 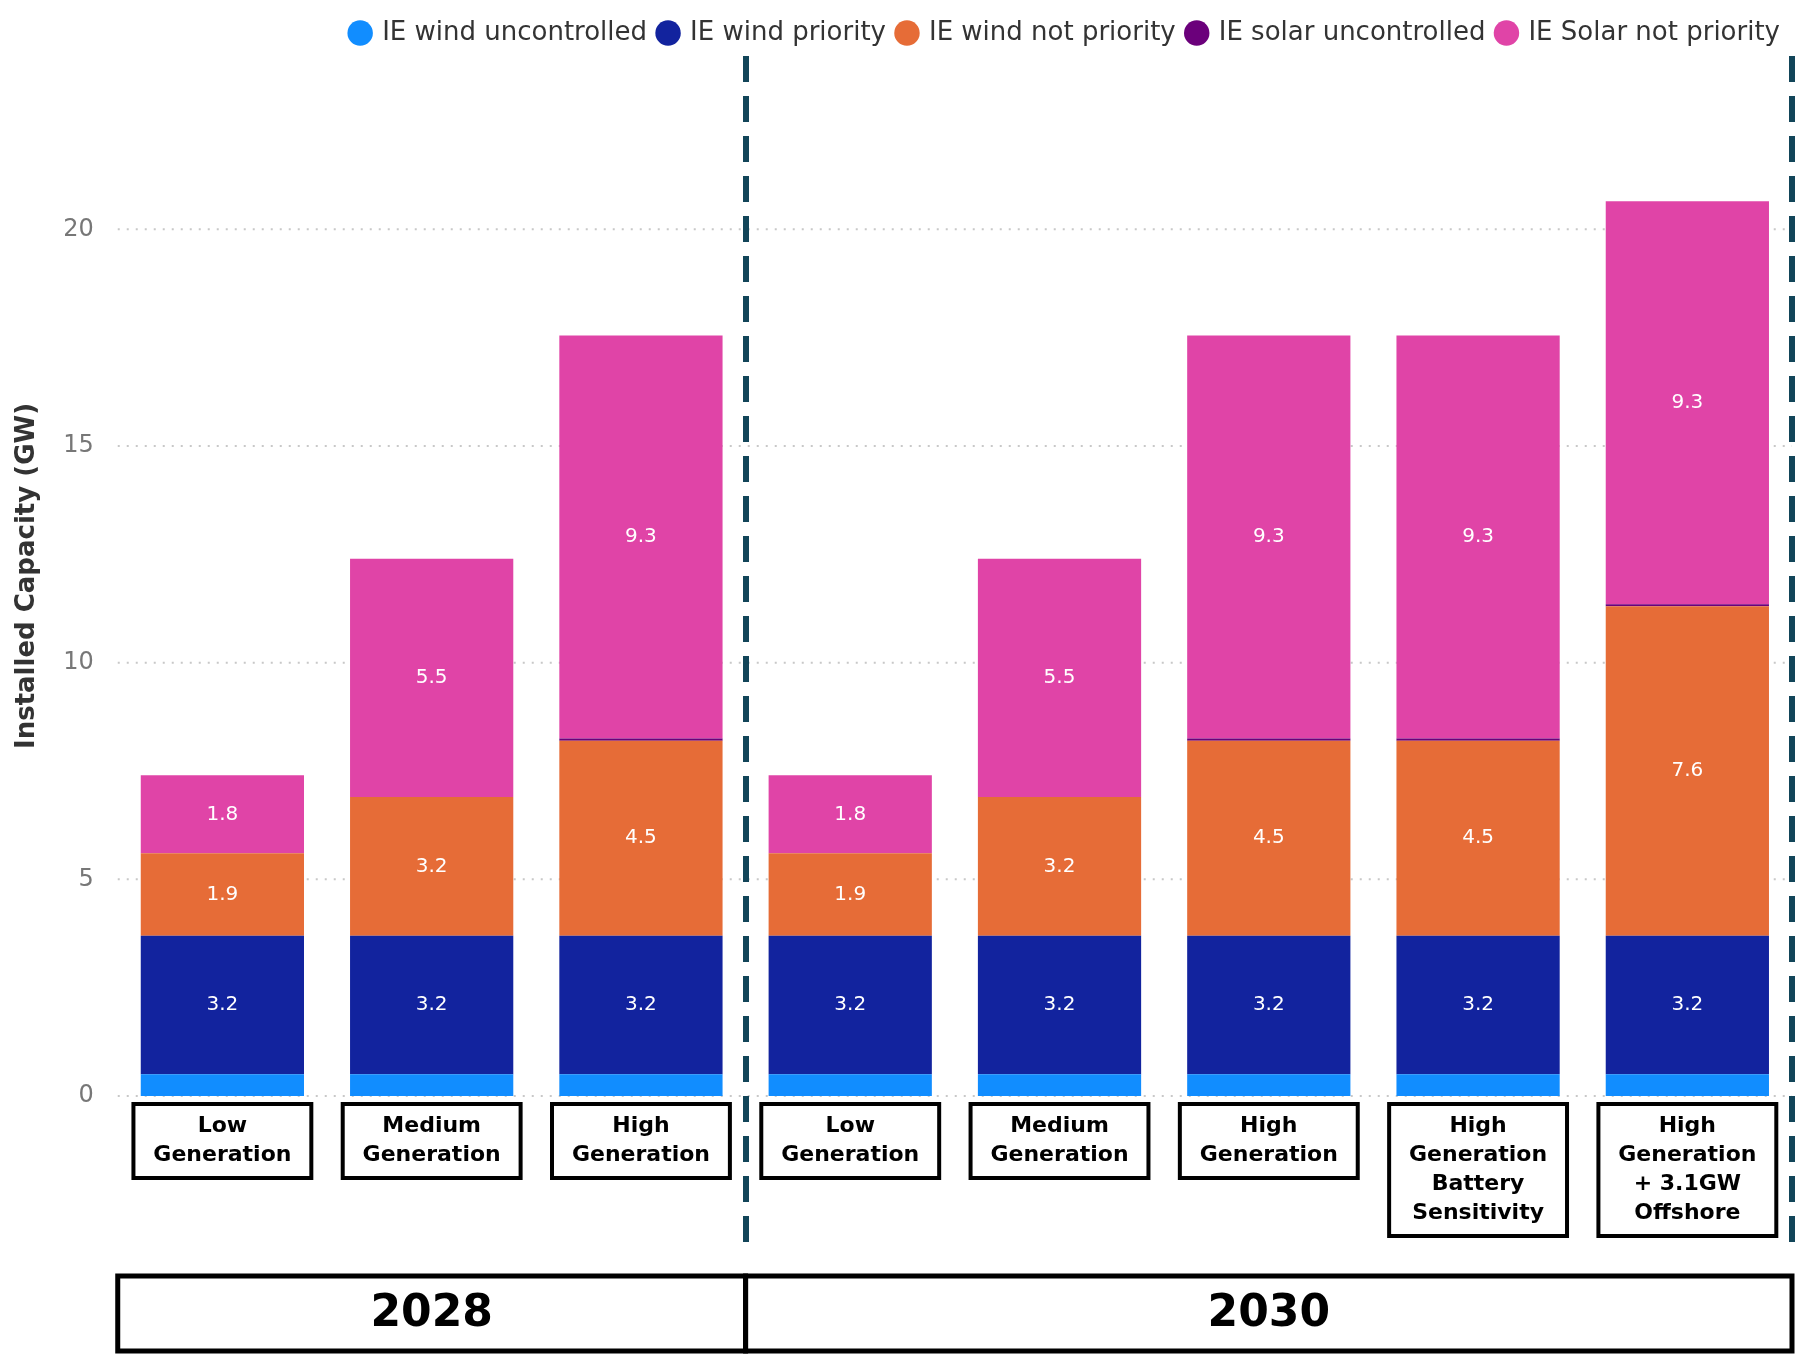 I want to click on y-tick-label: 10, so click(x=78, y=660).